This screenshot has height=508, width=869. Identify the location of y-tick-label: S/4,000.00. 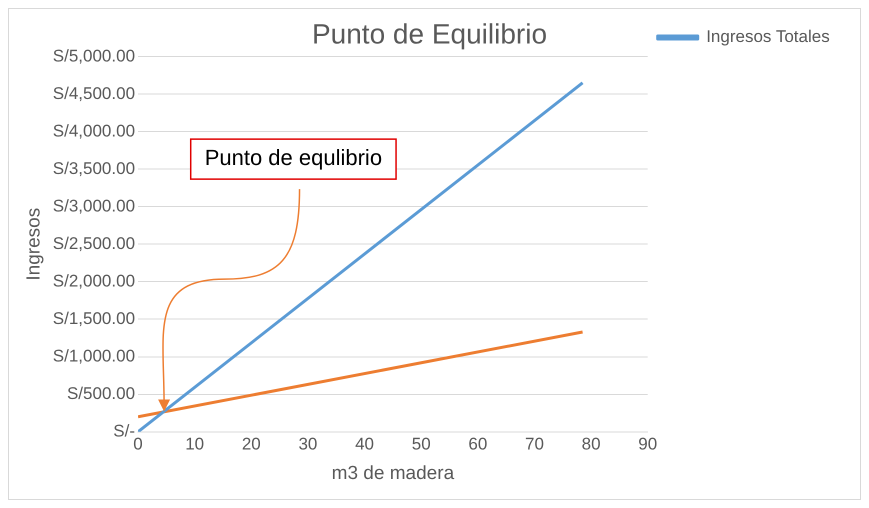
(94, 130).